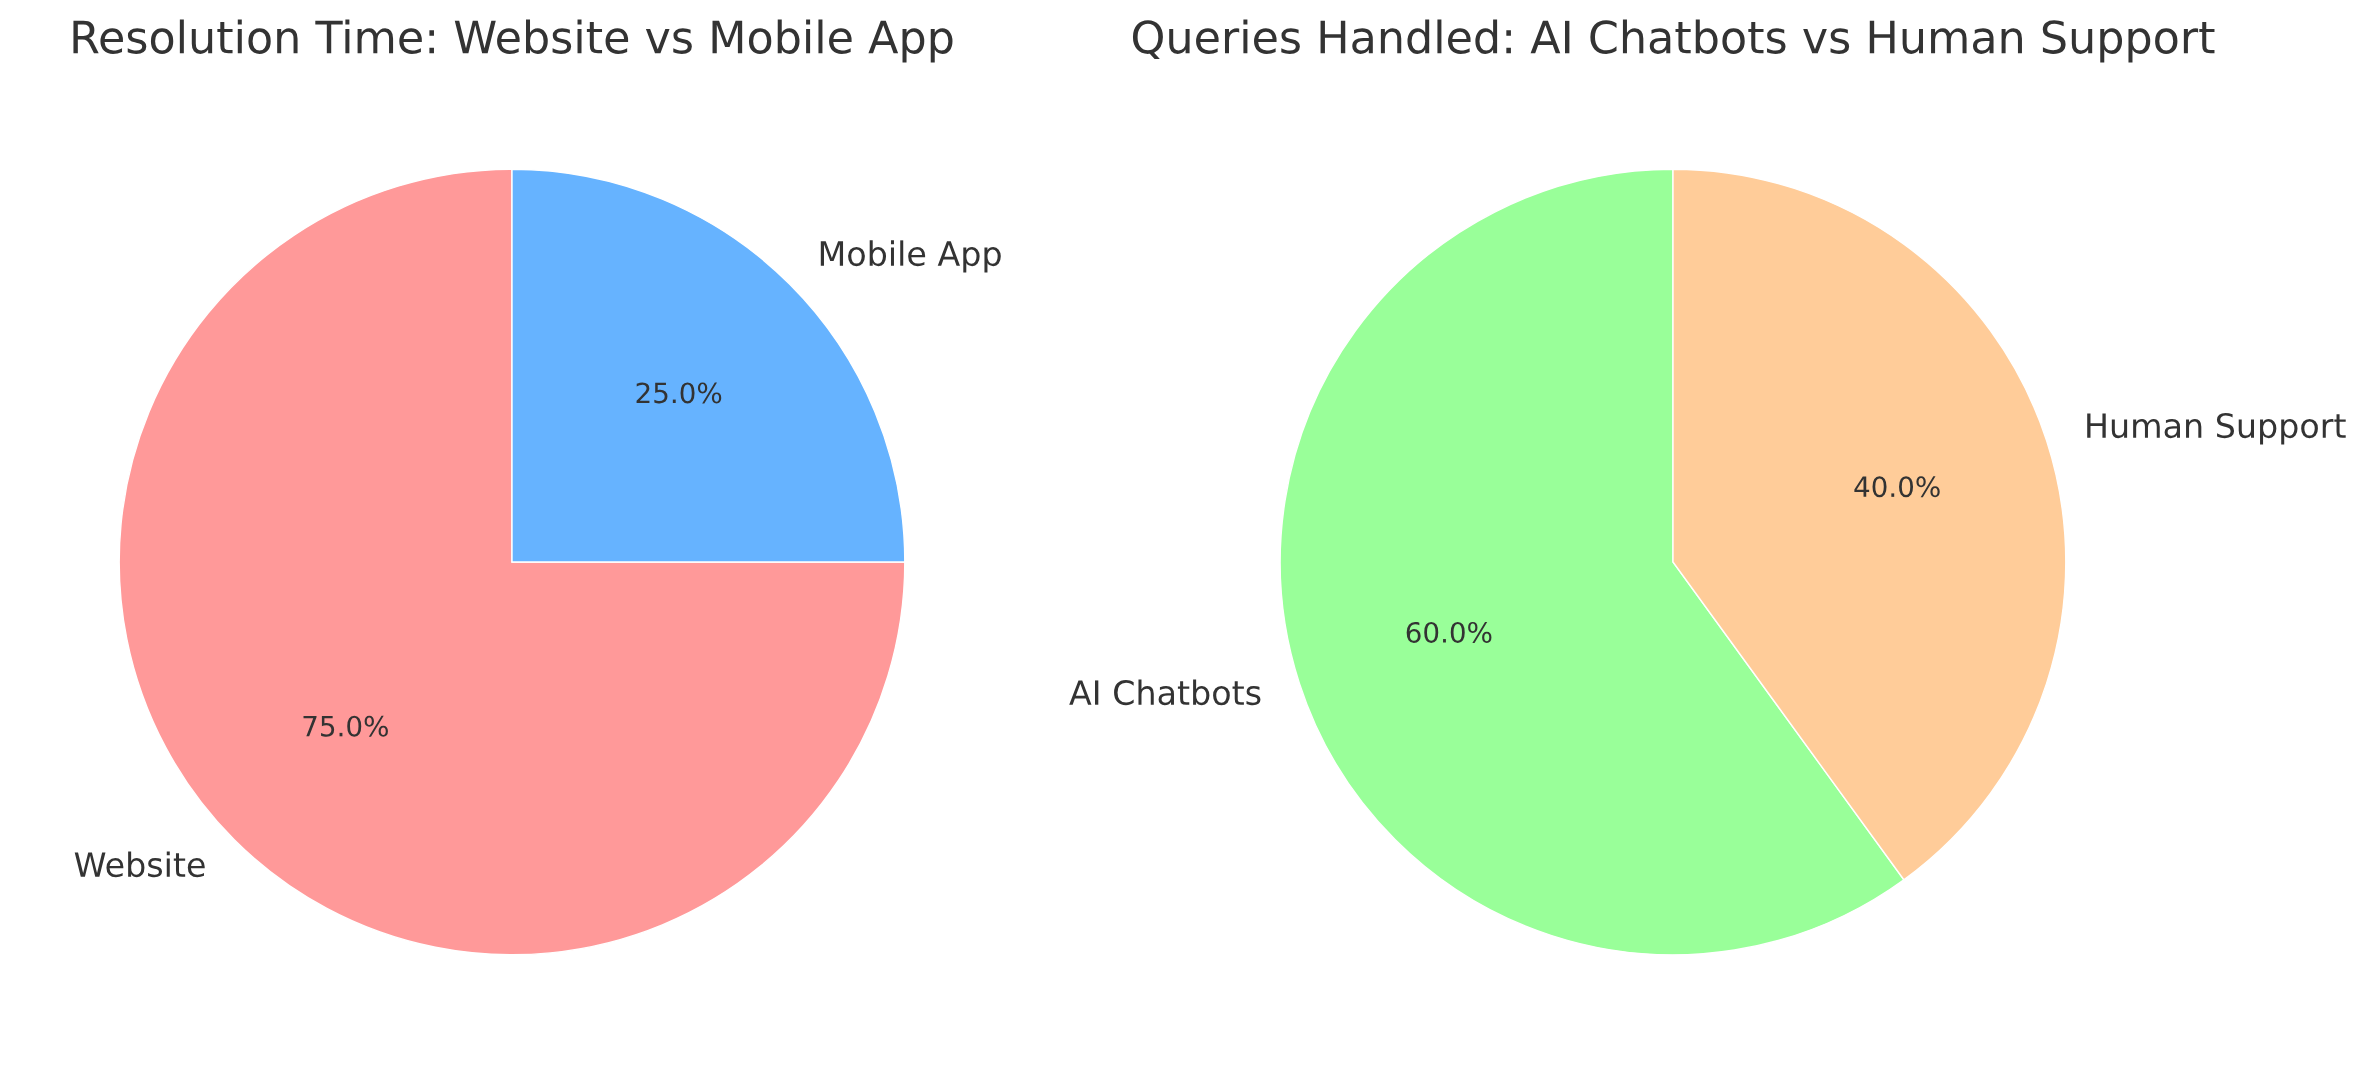  Describe the element at coordinates (513, 41) in the screenshot. I see `chart-title: Resolution Time: Website vs Mobile App` at that location.